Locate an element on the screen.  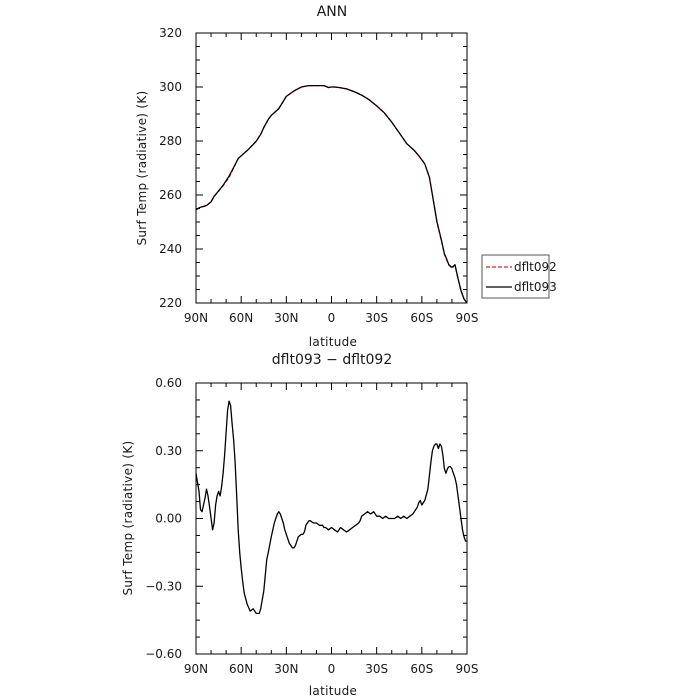
bottom-y-tick-label: 0.30 is located at coordinates (168, 451).